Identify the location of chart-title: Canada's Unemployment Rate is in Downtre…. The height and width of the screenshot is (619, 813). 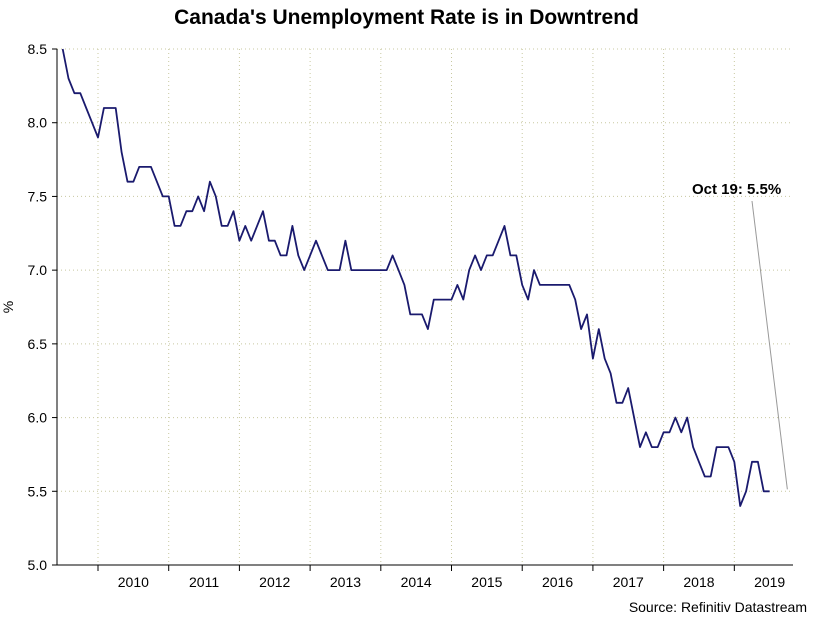
(406, 17).